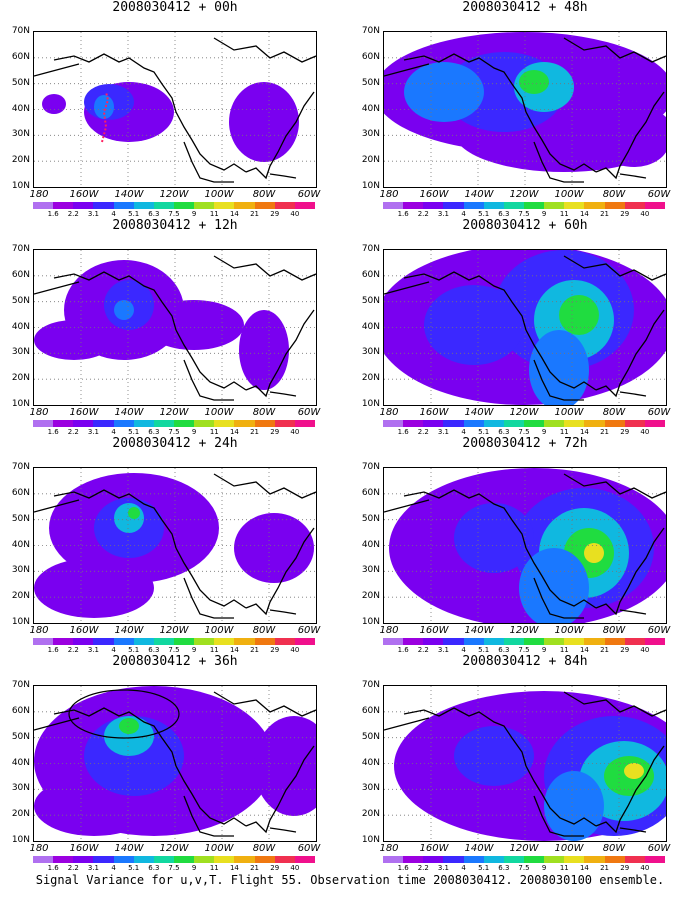  I want to click on colorbar-label: 14, so click(234, 868).